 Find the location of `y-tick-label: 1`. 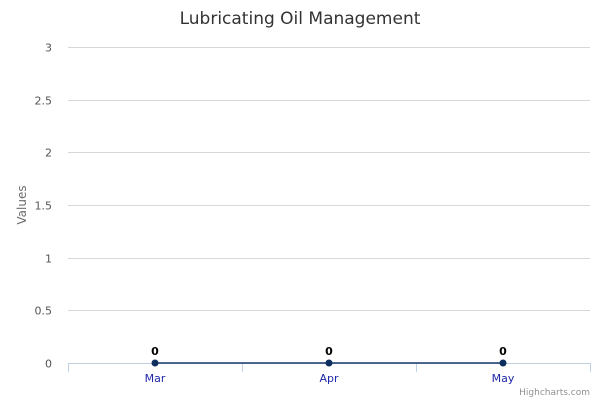

y-tick-label: 1 is located at coordinates (48, 259).